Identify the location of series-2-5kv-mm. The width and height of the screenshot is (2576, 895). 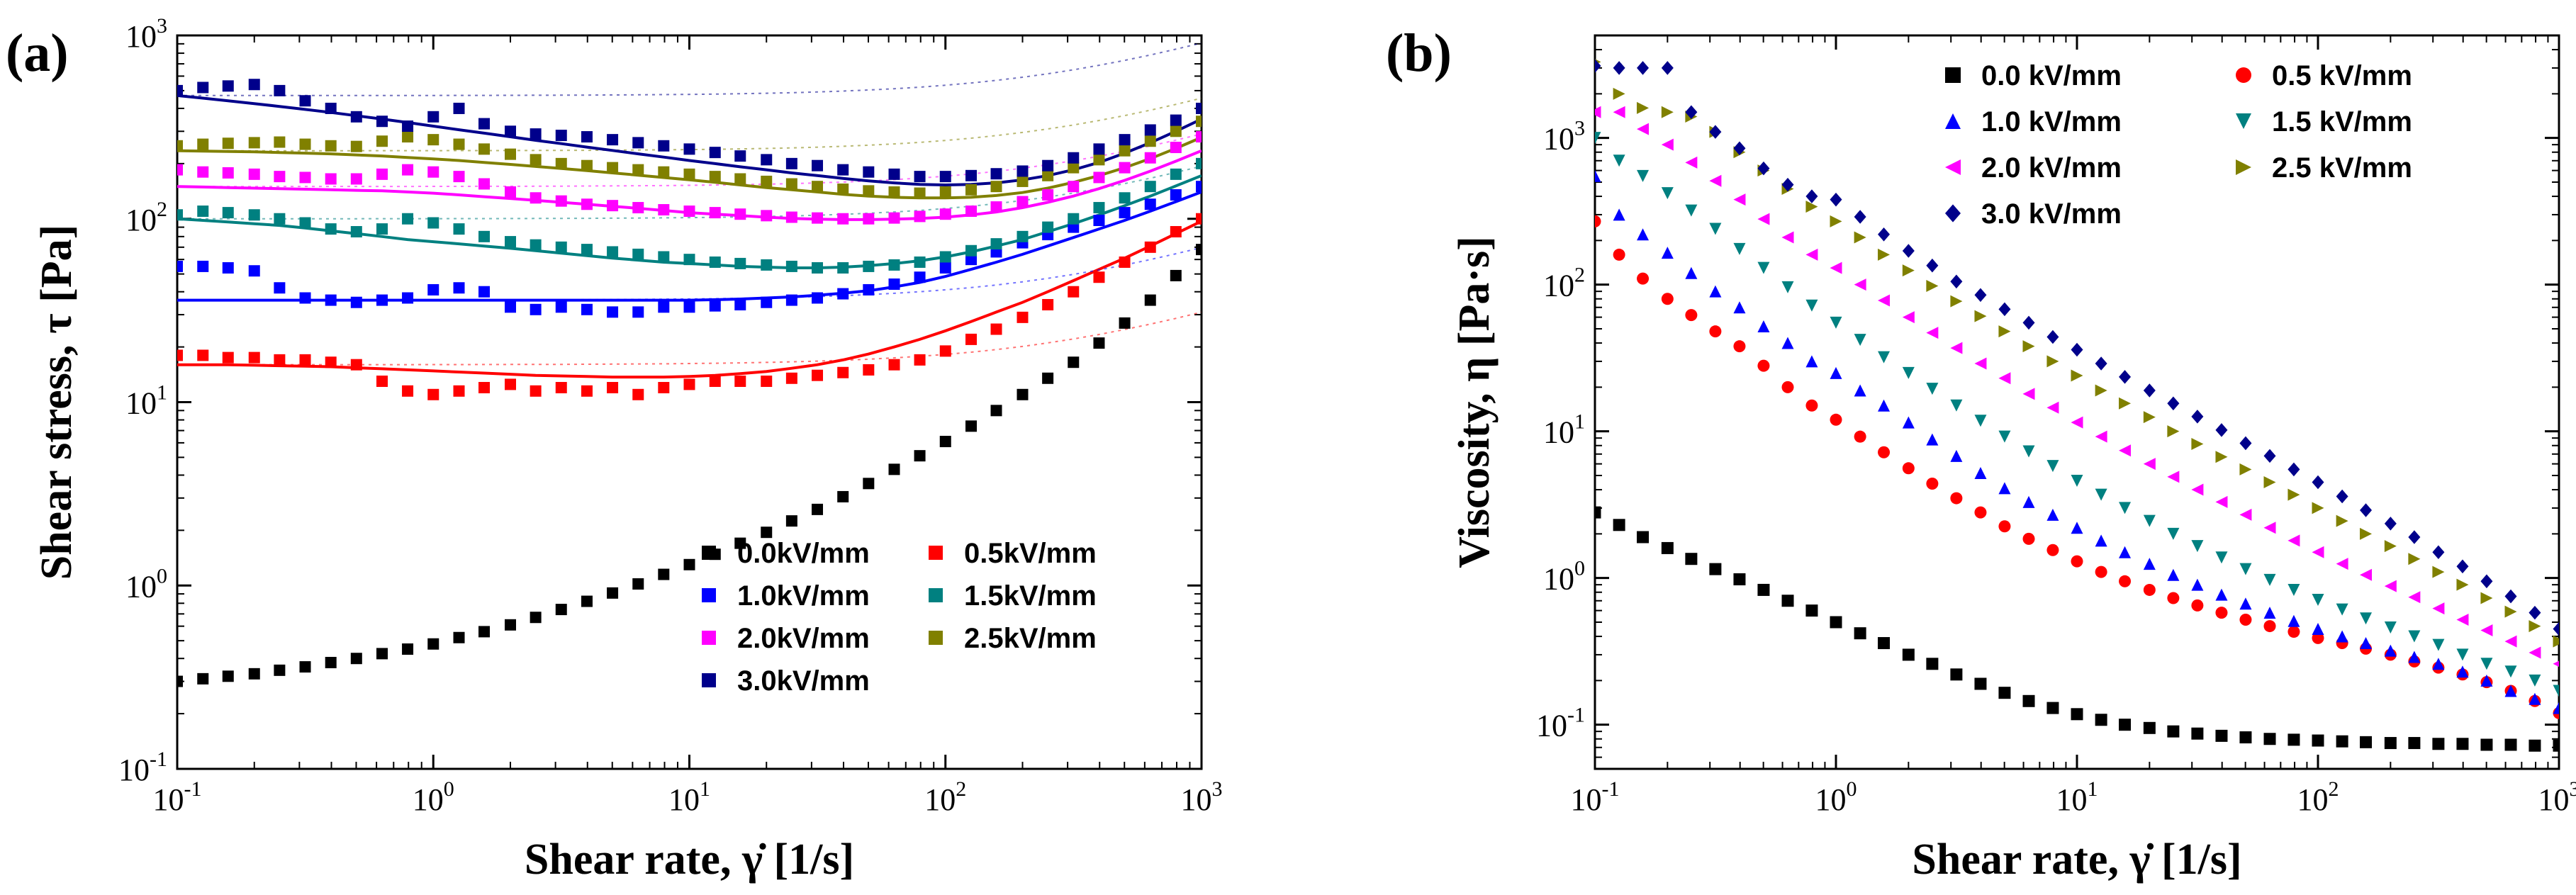
(690, 157).